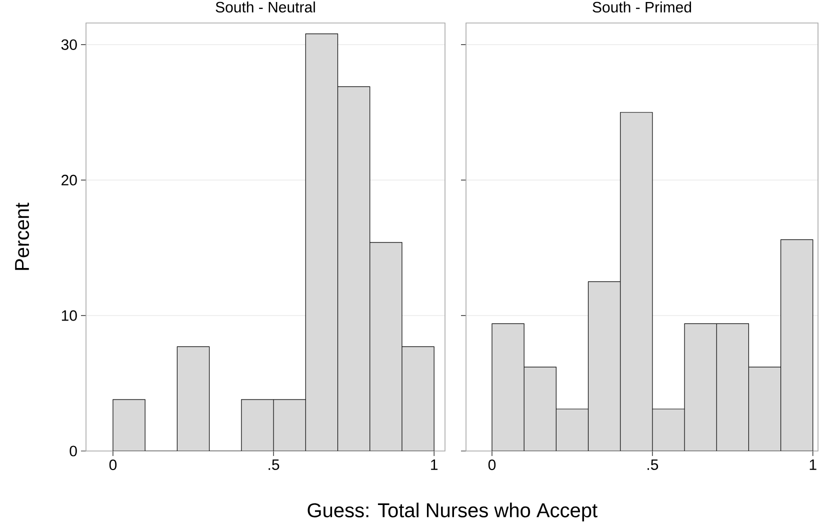 Image resolution: width=821 pixels, height=531 pixels. What do you see at coordinates (69, 44) in the screenshot?
I see `y-tick-label: 30` at bounding box center [69, 44].